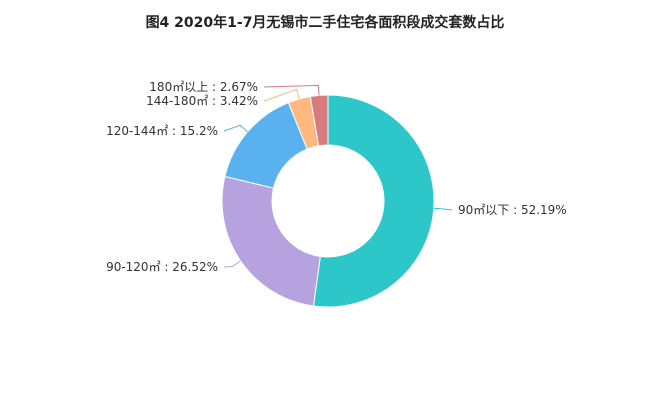 The image size is (650, 400). What do you see at coordinates (512, 210) in the screenshot?
I see `slice-label-0: 90㎡以下 : 52.19%` at bounding box center [512, 210].